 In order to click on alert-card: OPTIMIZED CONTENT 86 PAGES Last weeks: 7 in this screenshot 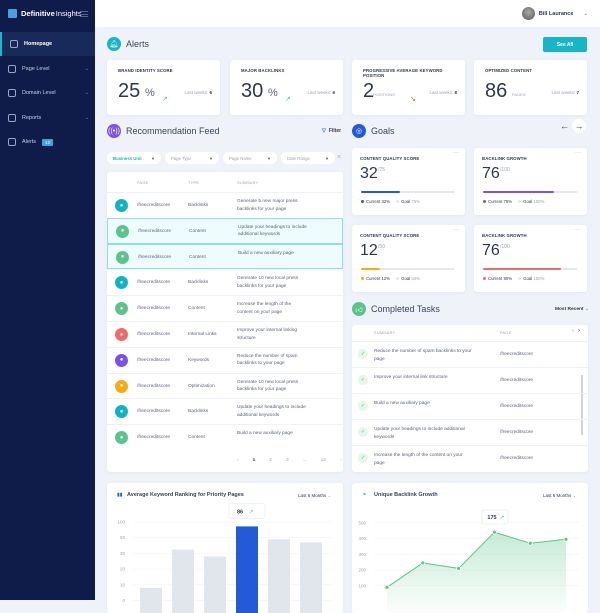, I will do `click(530, 87)`.